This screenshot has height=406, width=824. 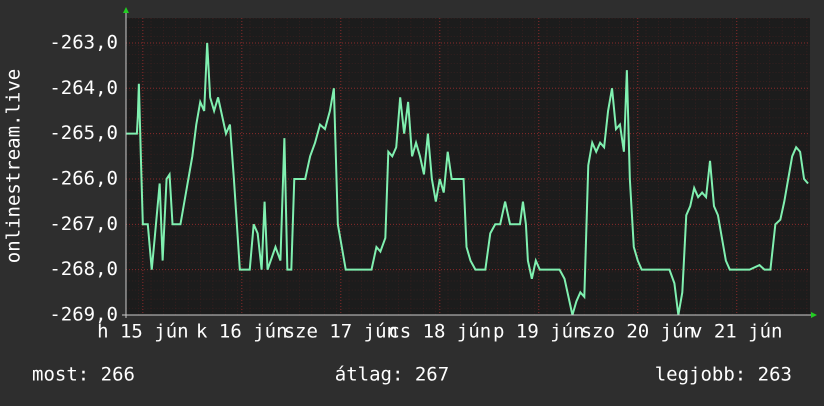 I want to click on footer-average: átlag: 267, so click(x=392, y=375).